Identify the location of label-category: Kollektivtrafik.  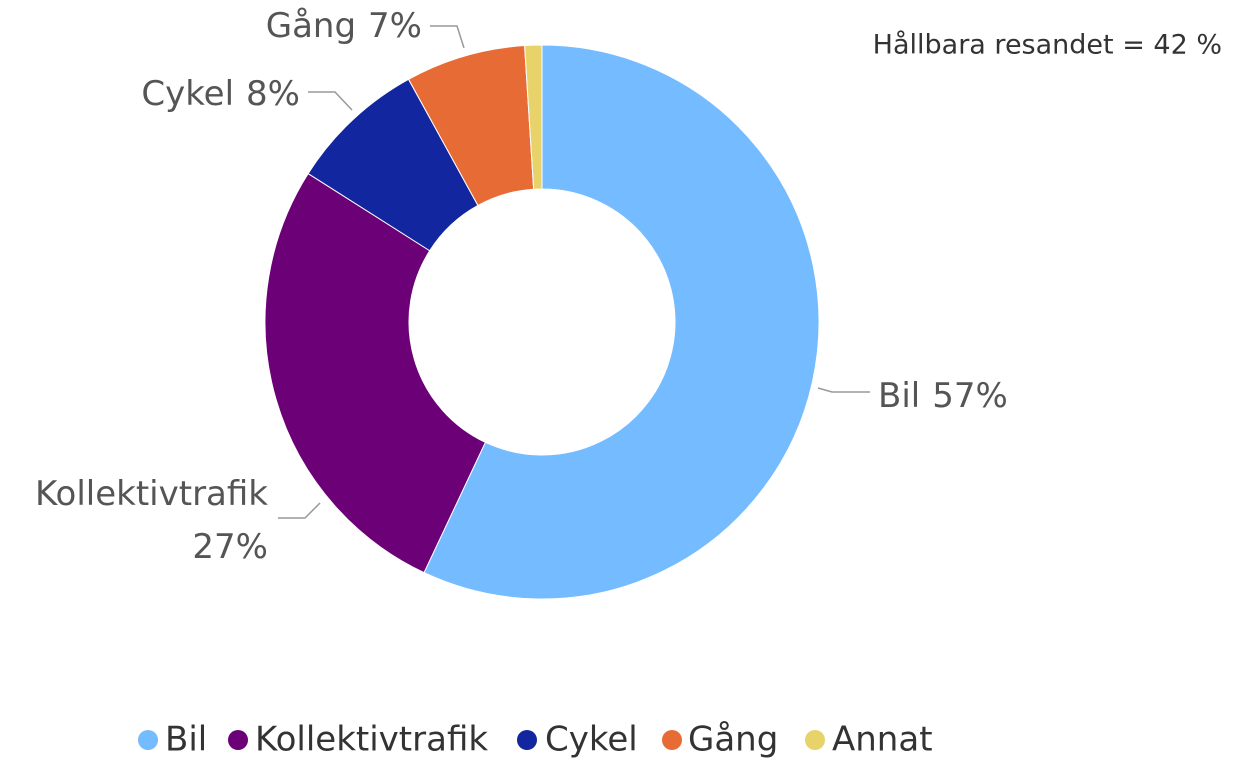
(151, 494).